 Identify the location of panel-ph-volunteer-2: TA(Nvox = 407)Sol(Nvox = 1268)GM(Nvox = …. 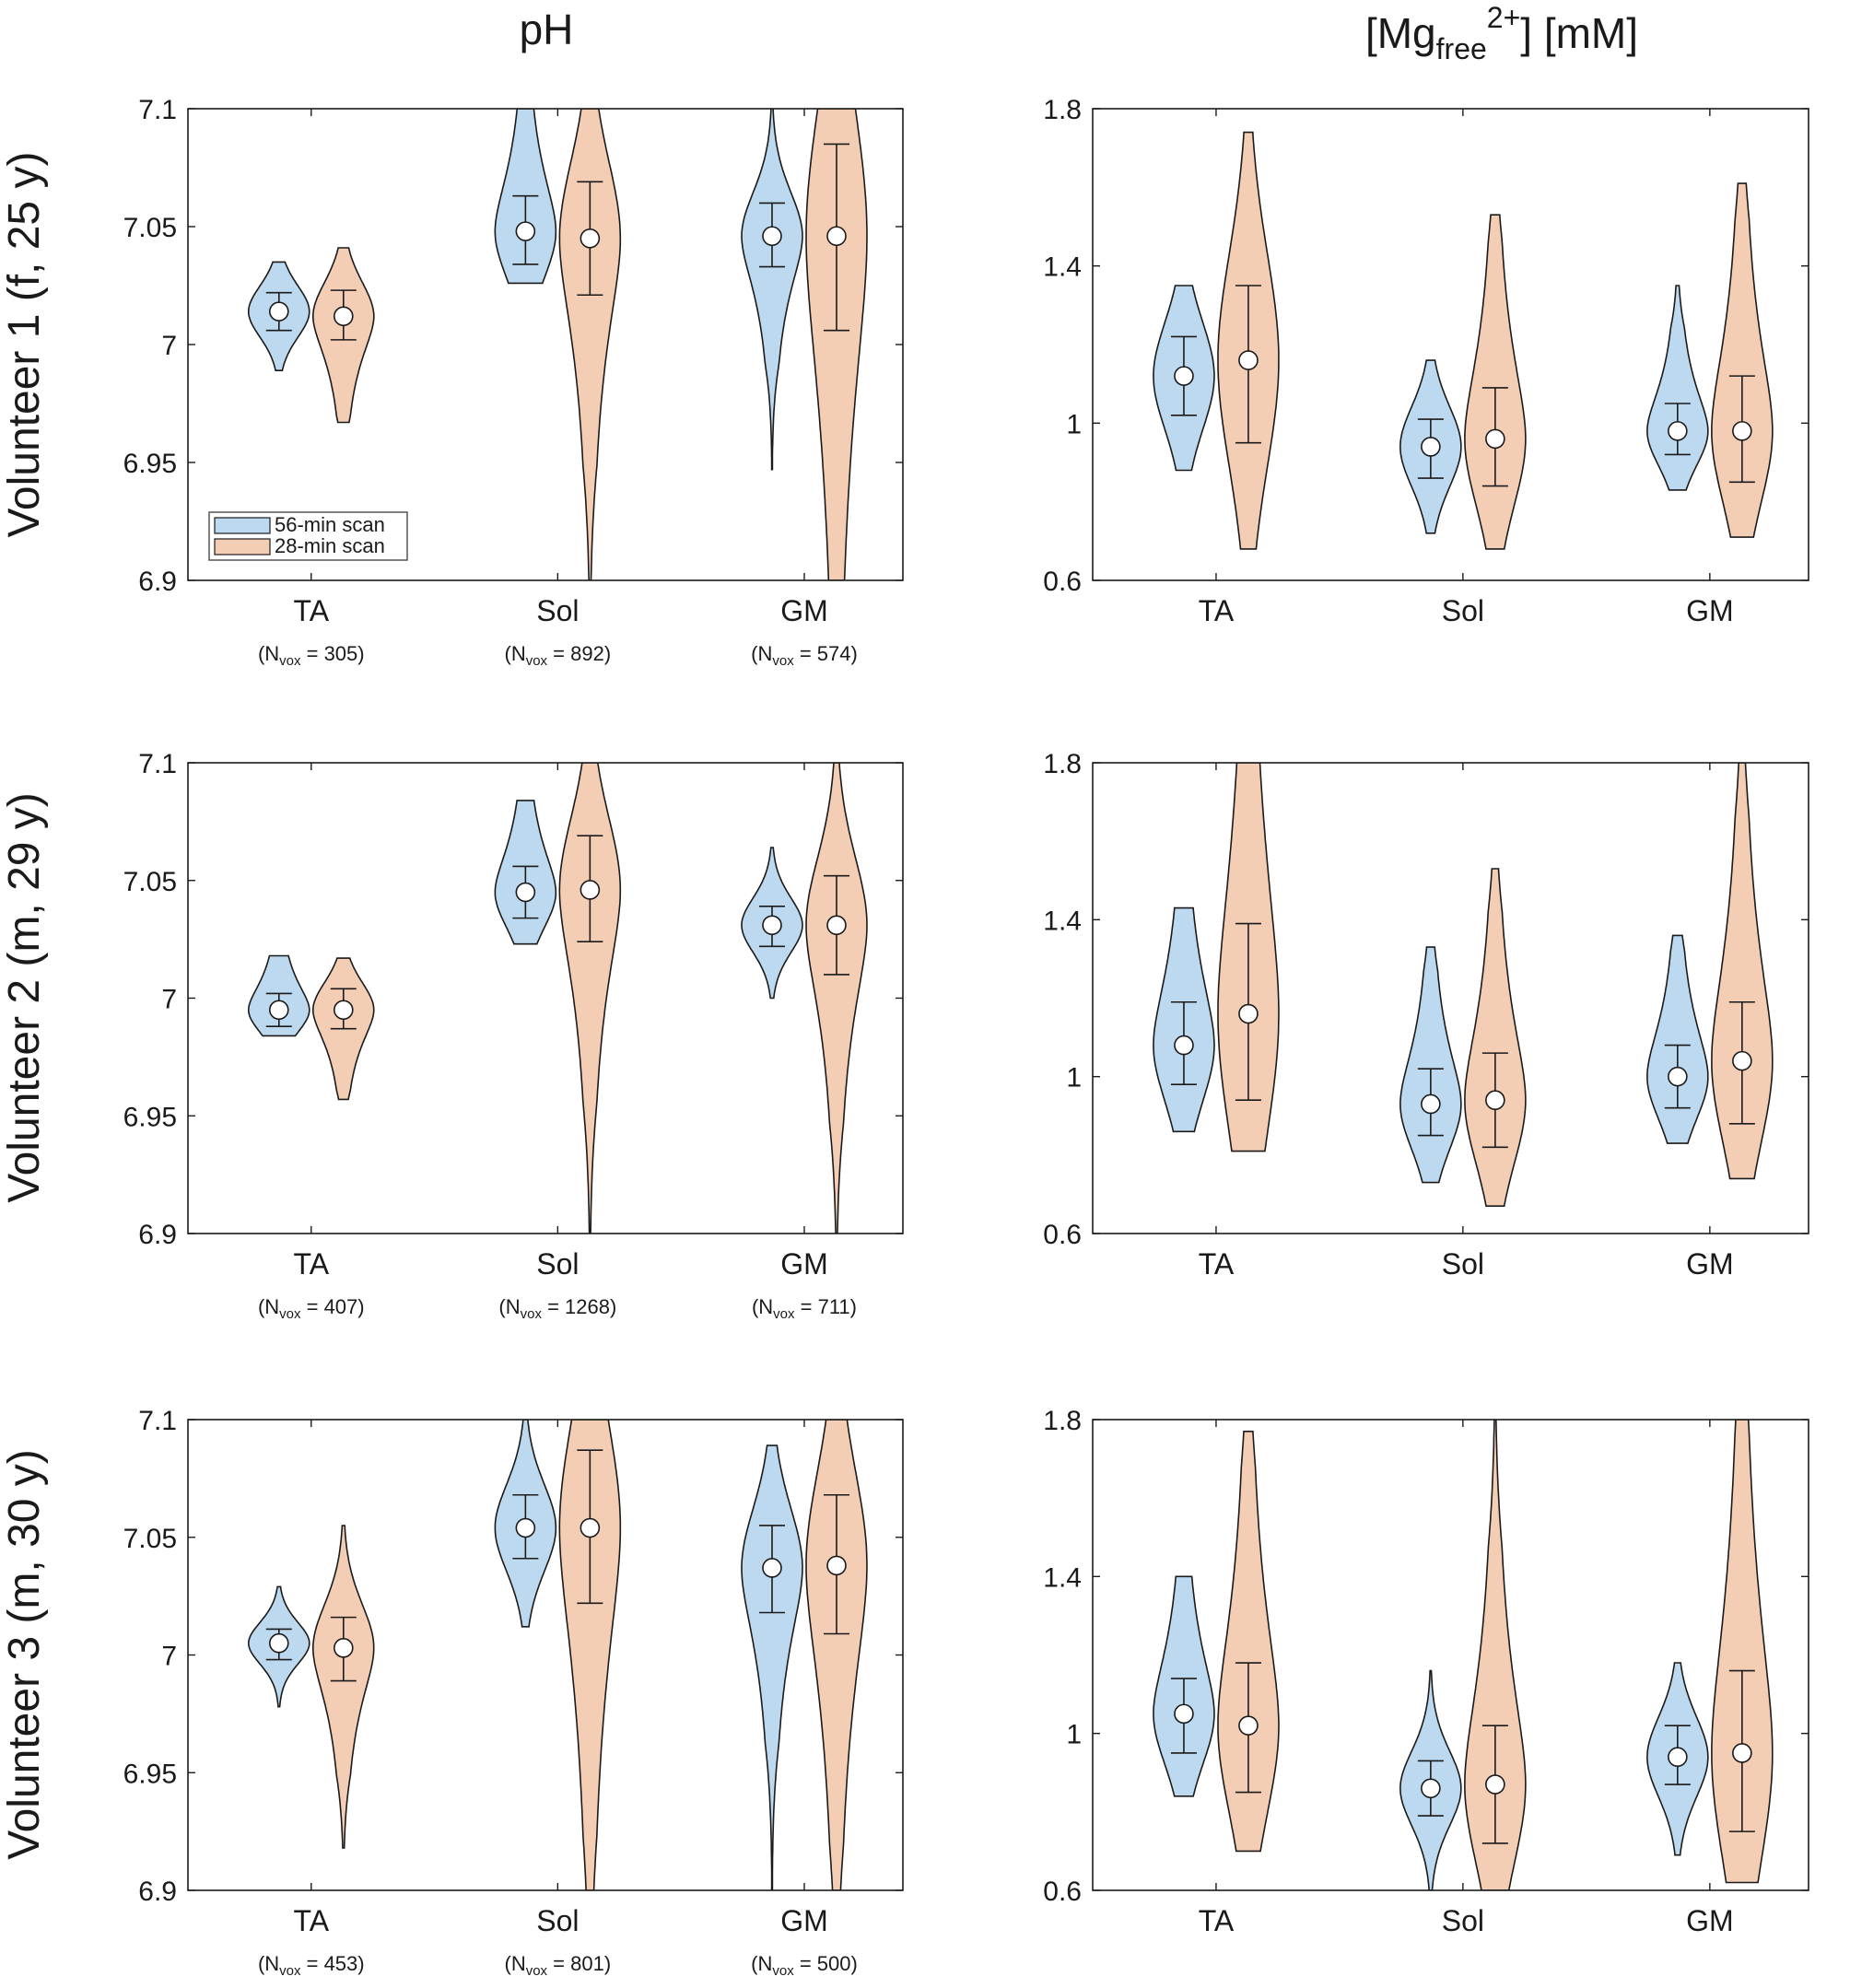
(513, 1035).